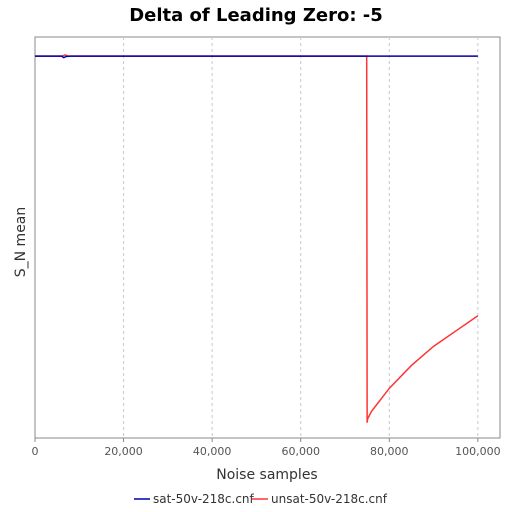  Describe the element at coordinates (300, 451) in the screenshot. I see `x-tick-label: 60,000` at that location.